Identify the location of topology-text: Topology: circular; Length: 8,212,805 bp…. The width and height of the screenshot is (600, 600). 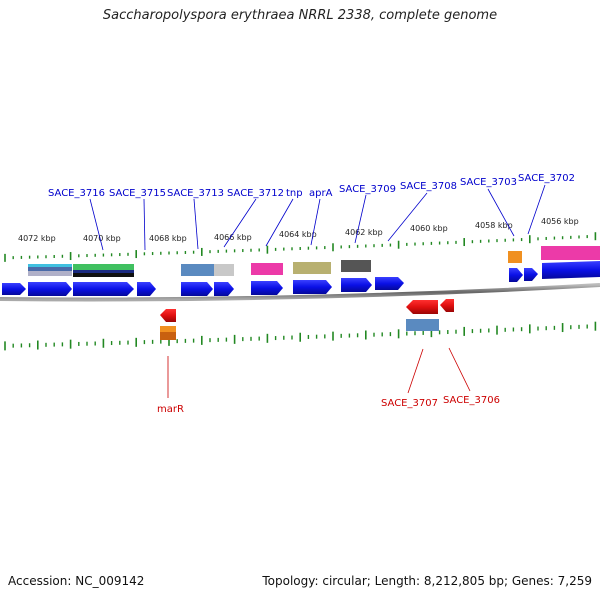
(427, 581).